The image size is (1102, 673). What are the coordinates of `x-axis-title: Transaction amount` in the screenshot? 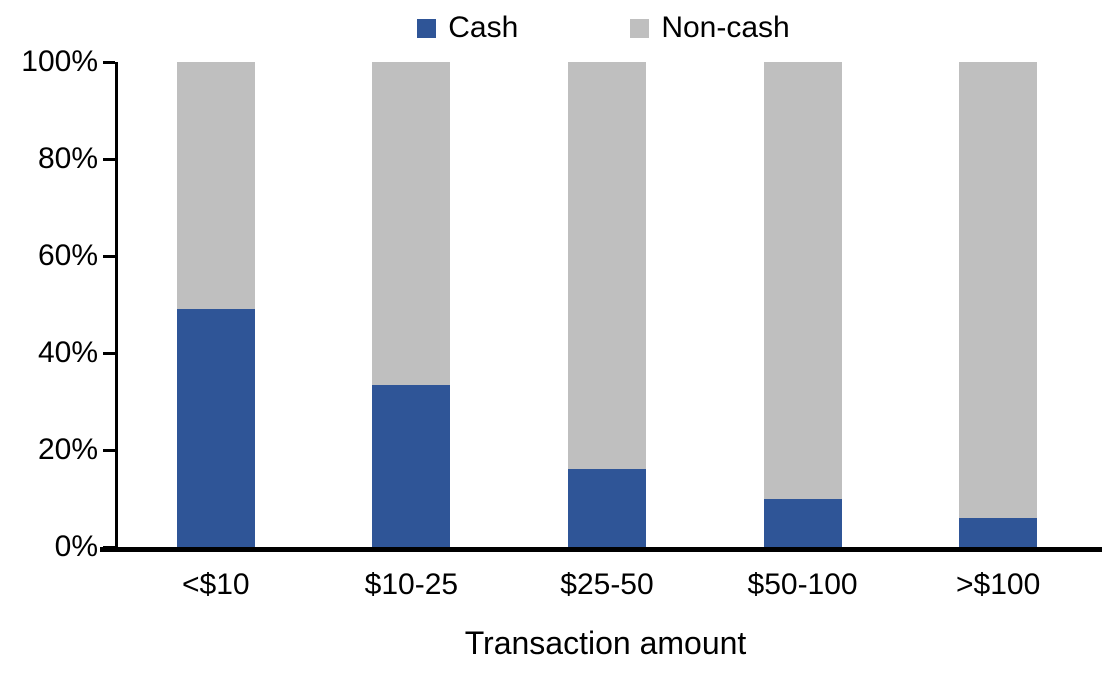 It's located at (605, 643).